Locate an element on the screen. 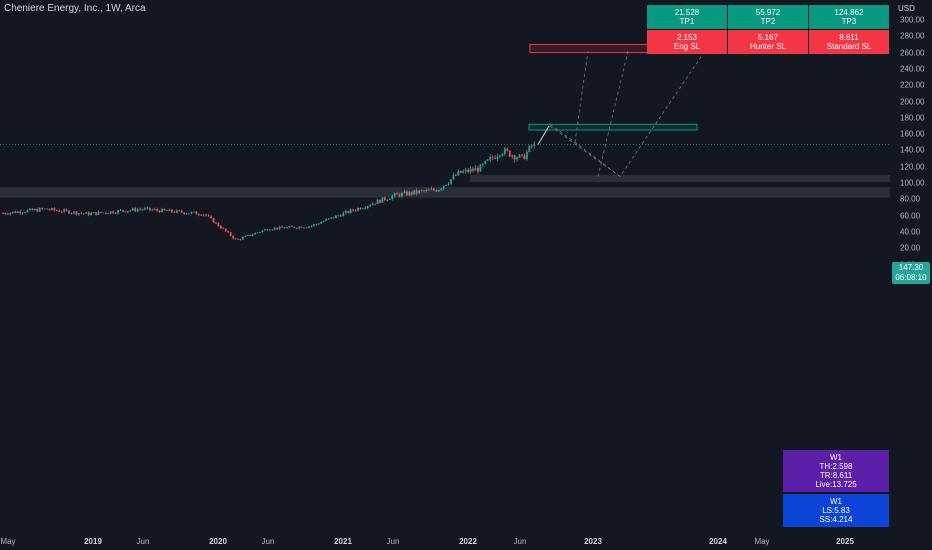 Image resolution: width=932 pixels, height=550 pixels. chart-title: Cheniere Energy, Inc., 1W, Arca is located at coordinates (75, 8).